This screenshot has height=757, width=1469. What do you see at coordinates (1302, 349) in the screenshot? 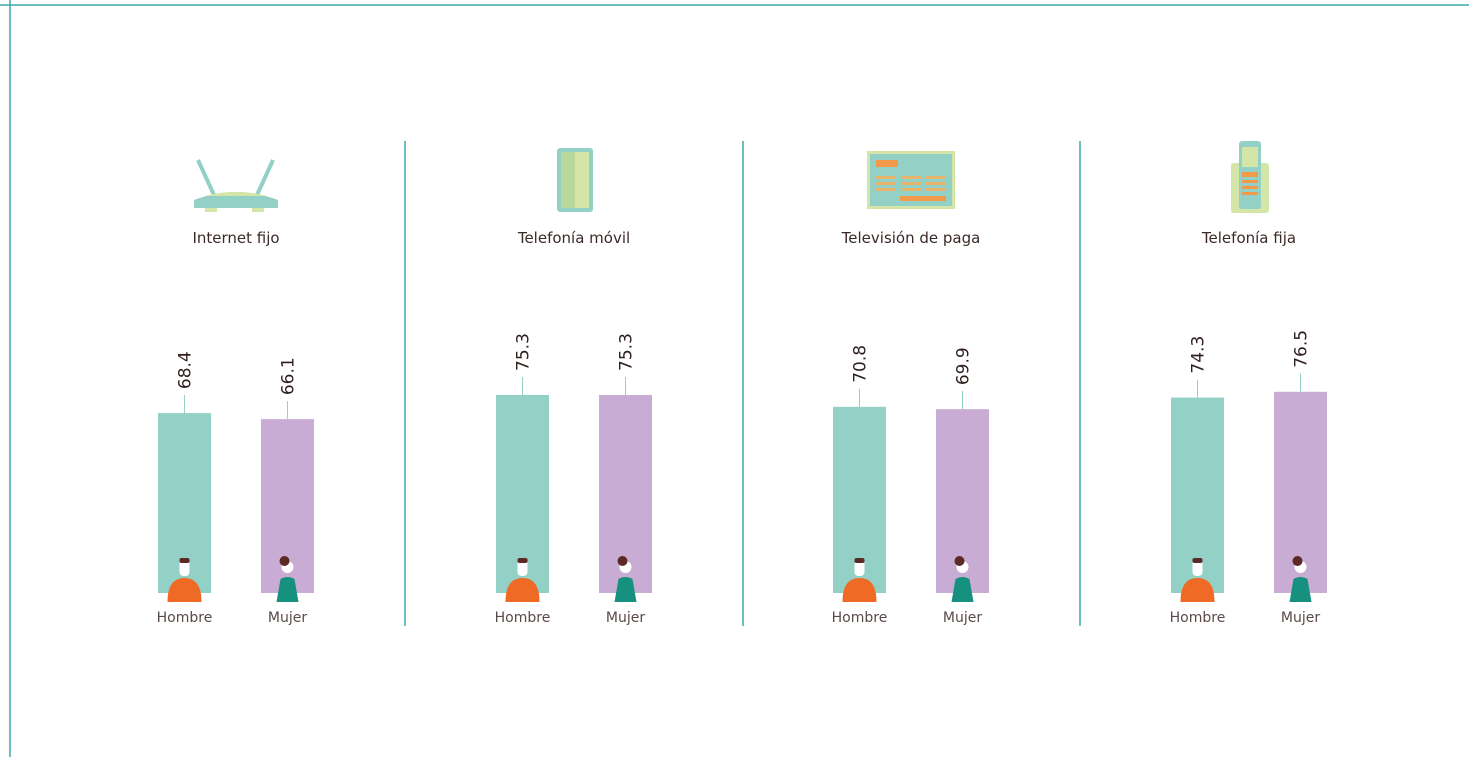
I see `value-label: 76.5` at bounding box center [1302, 349].